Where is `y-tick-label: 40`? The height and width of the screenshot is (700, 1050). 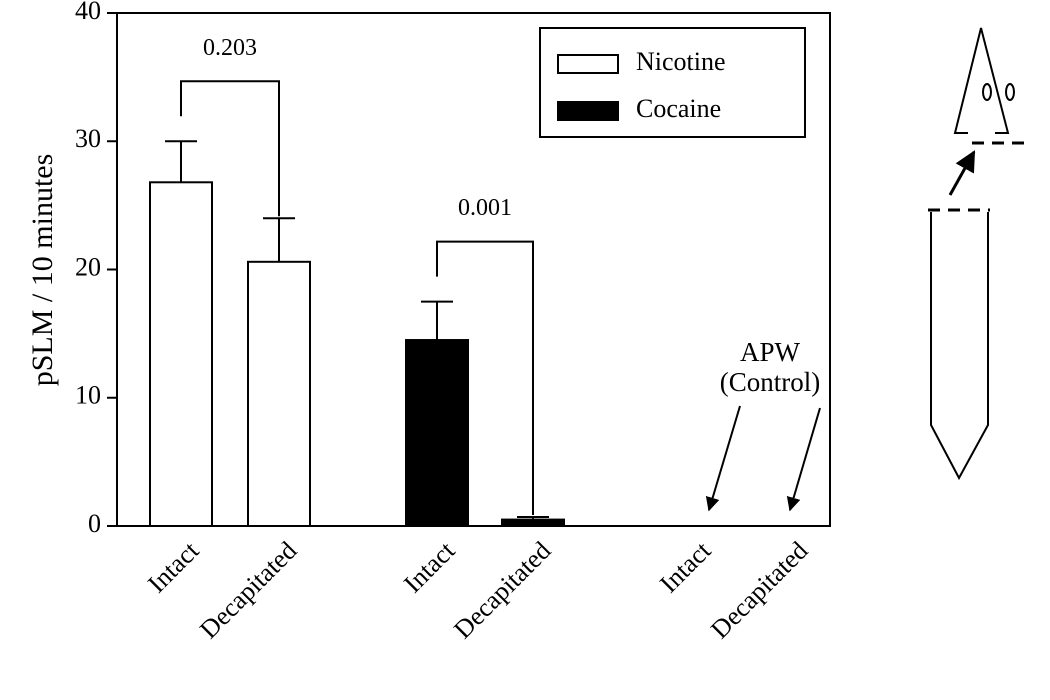
y-tick-label: 40 is located at coordinates (88, 12).